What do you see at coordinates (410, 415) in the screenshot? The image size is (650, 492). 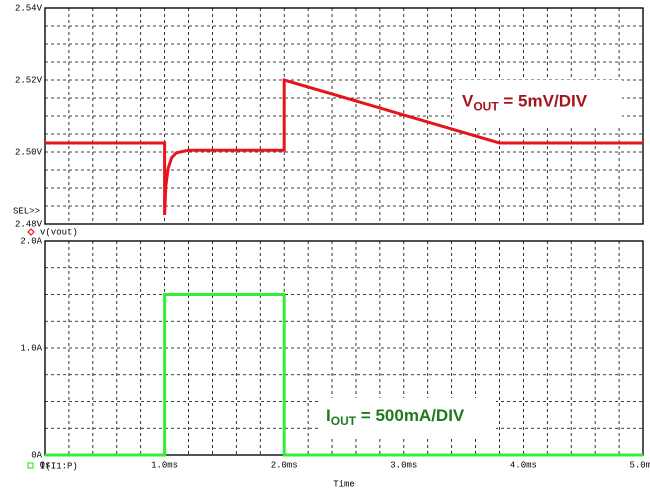 I see `annotation-rest: = 500mA/DIV` at bounding box center [410, 415].